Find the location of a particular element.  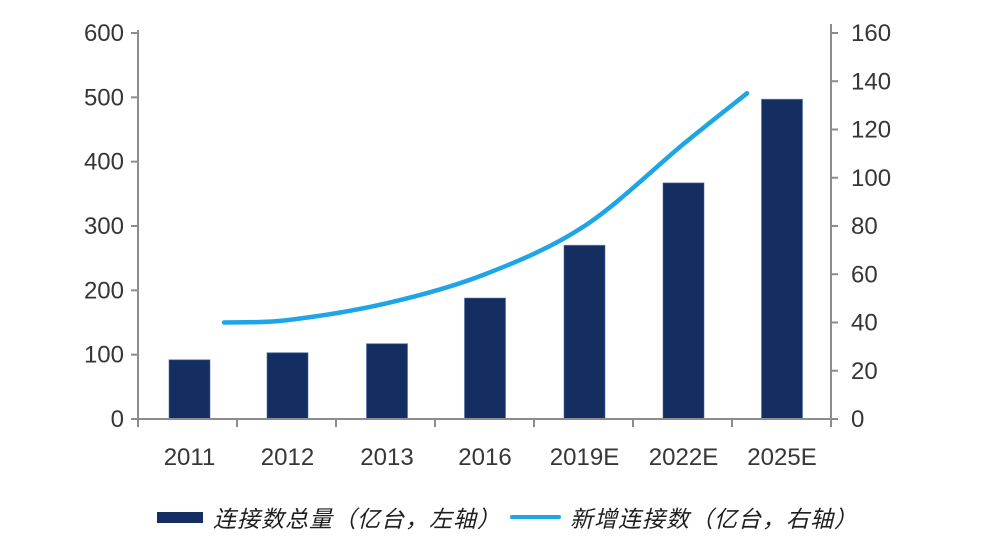

x-axis-tick-label: 2025E is located at coordinates (781, 457).